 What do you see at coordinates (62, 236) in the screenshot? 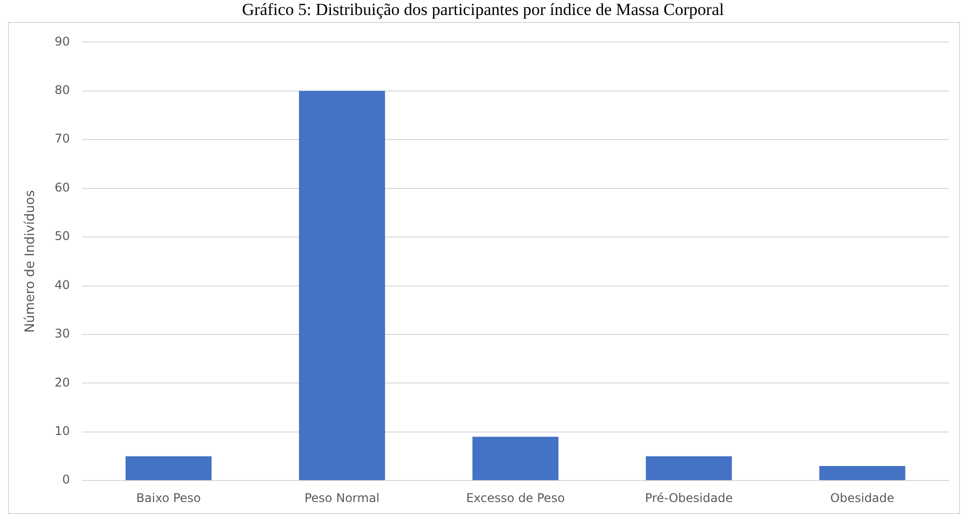
I see `y-tick-label: 50` at bounding box center [62, 236].